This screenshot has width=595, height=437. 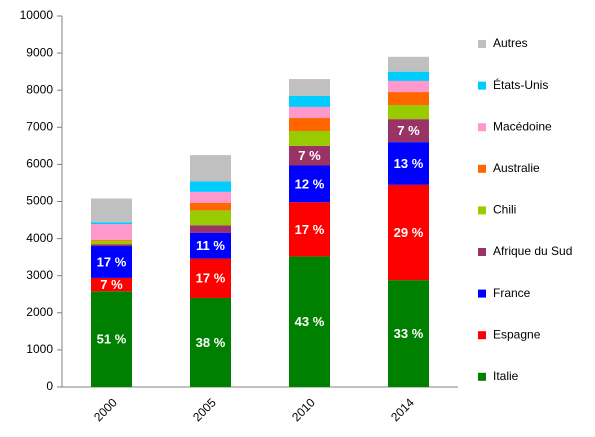 What do you see at coordinates (39, 238) in the screenshot?
I see `y-tick-label: 4000` at bounding box center [39, 238].